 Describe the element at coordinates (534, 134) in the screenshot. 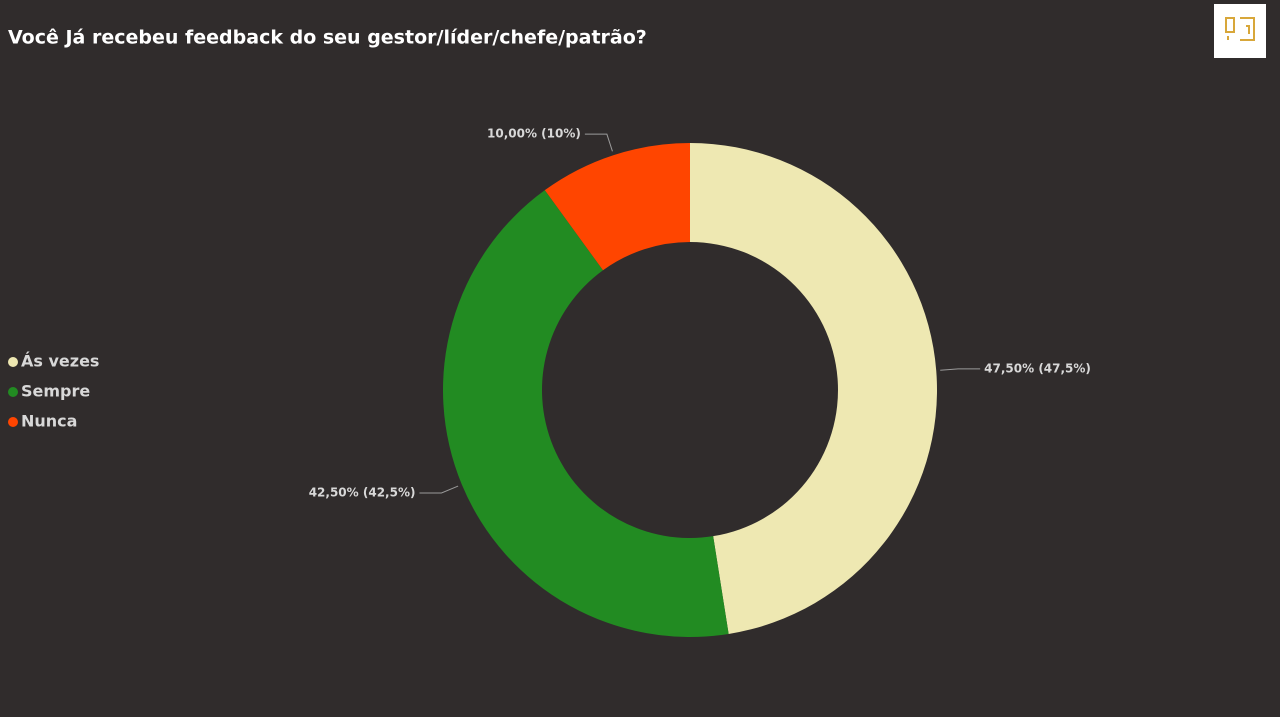

I see `value-label: 10,00% (10%)` at that location.